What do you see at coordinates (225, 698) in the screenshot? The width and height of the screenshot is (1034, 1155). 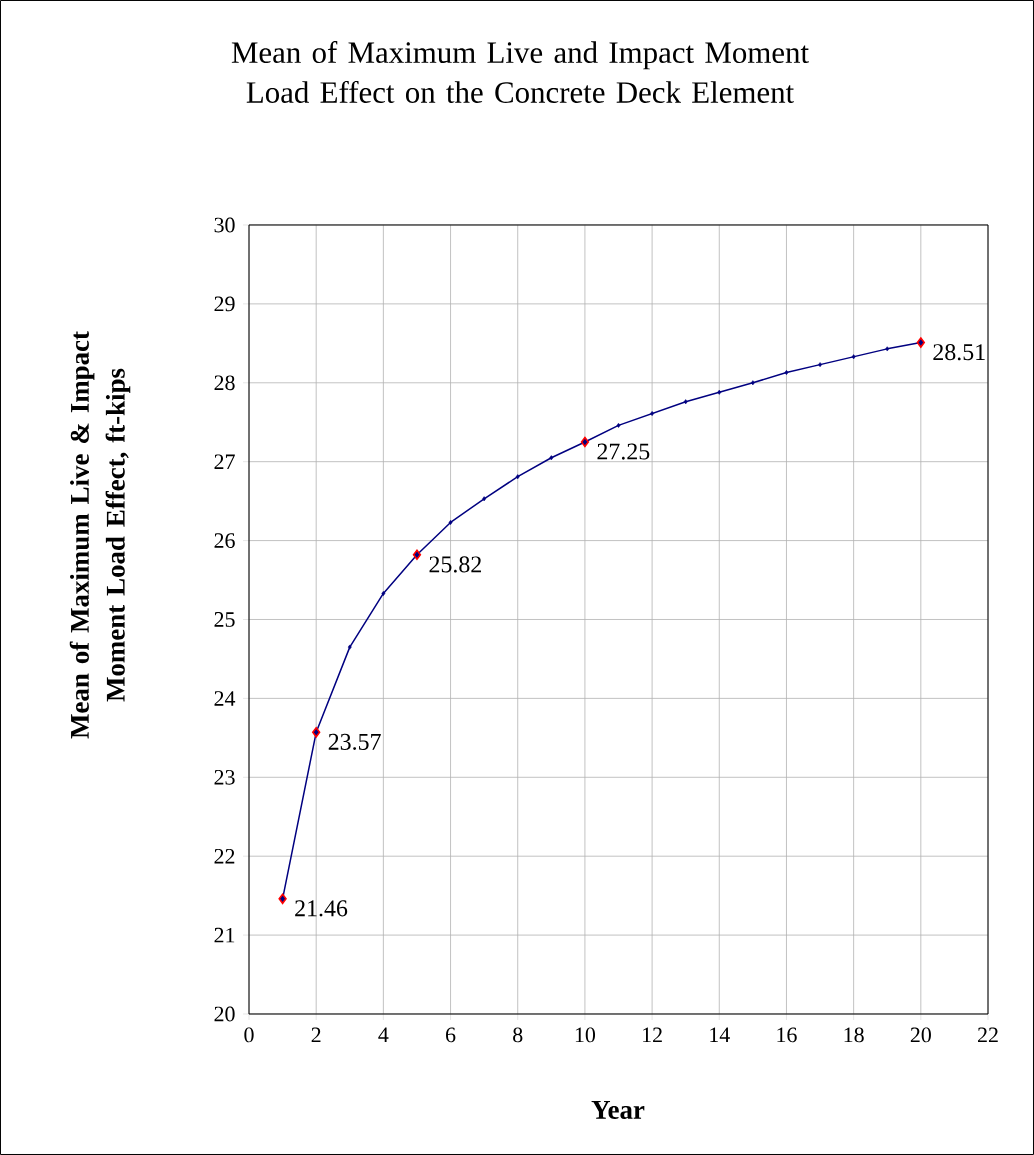 I see `y-tick-label: 24` at bounding box center [225, 698].